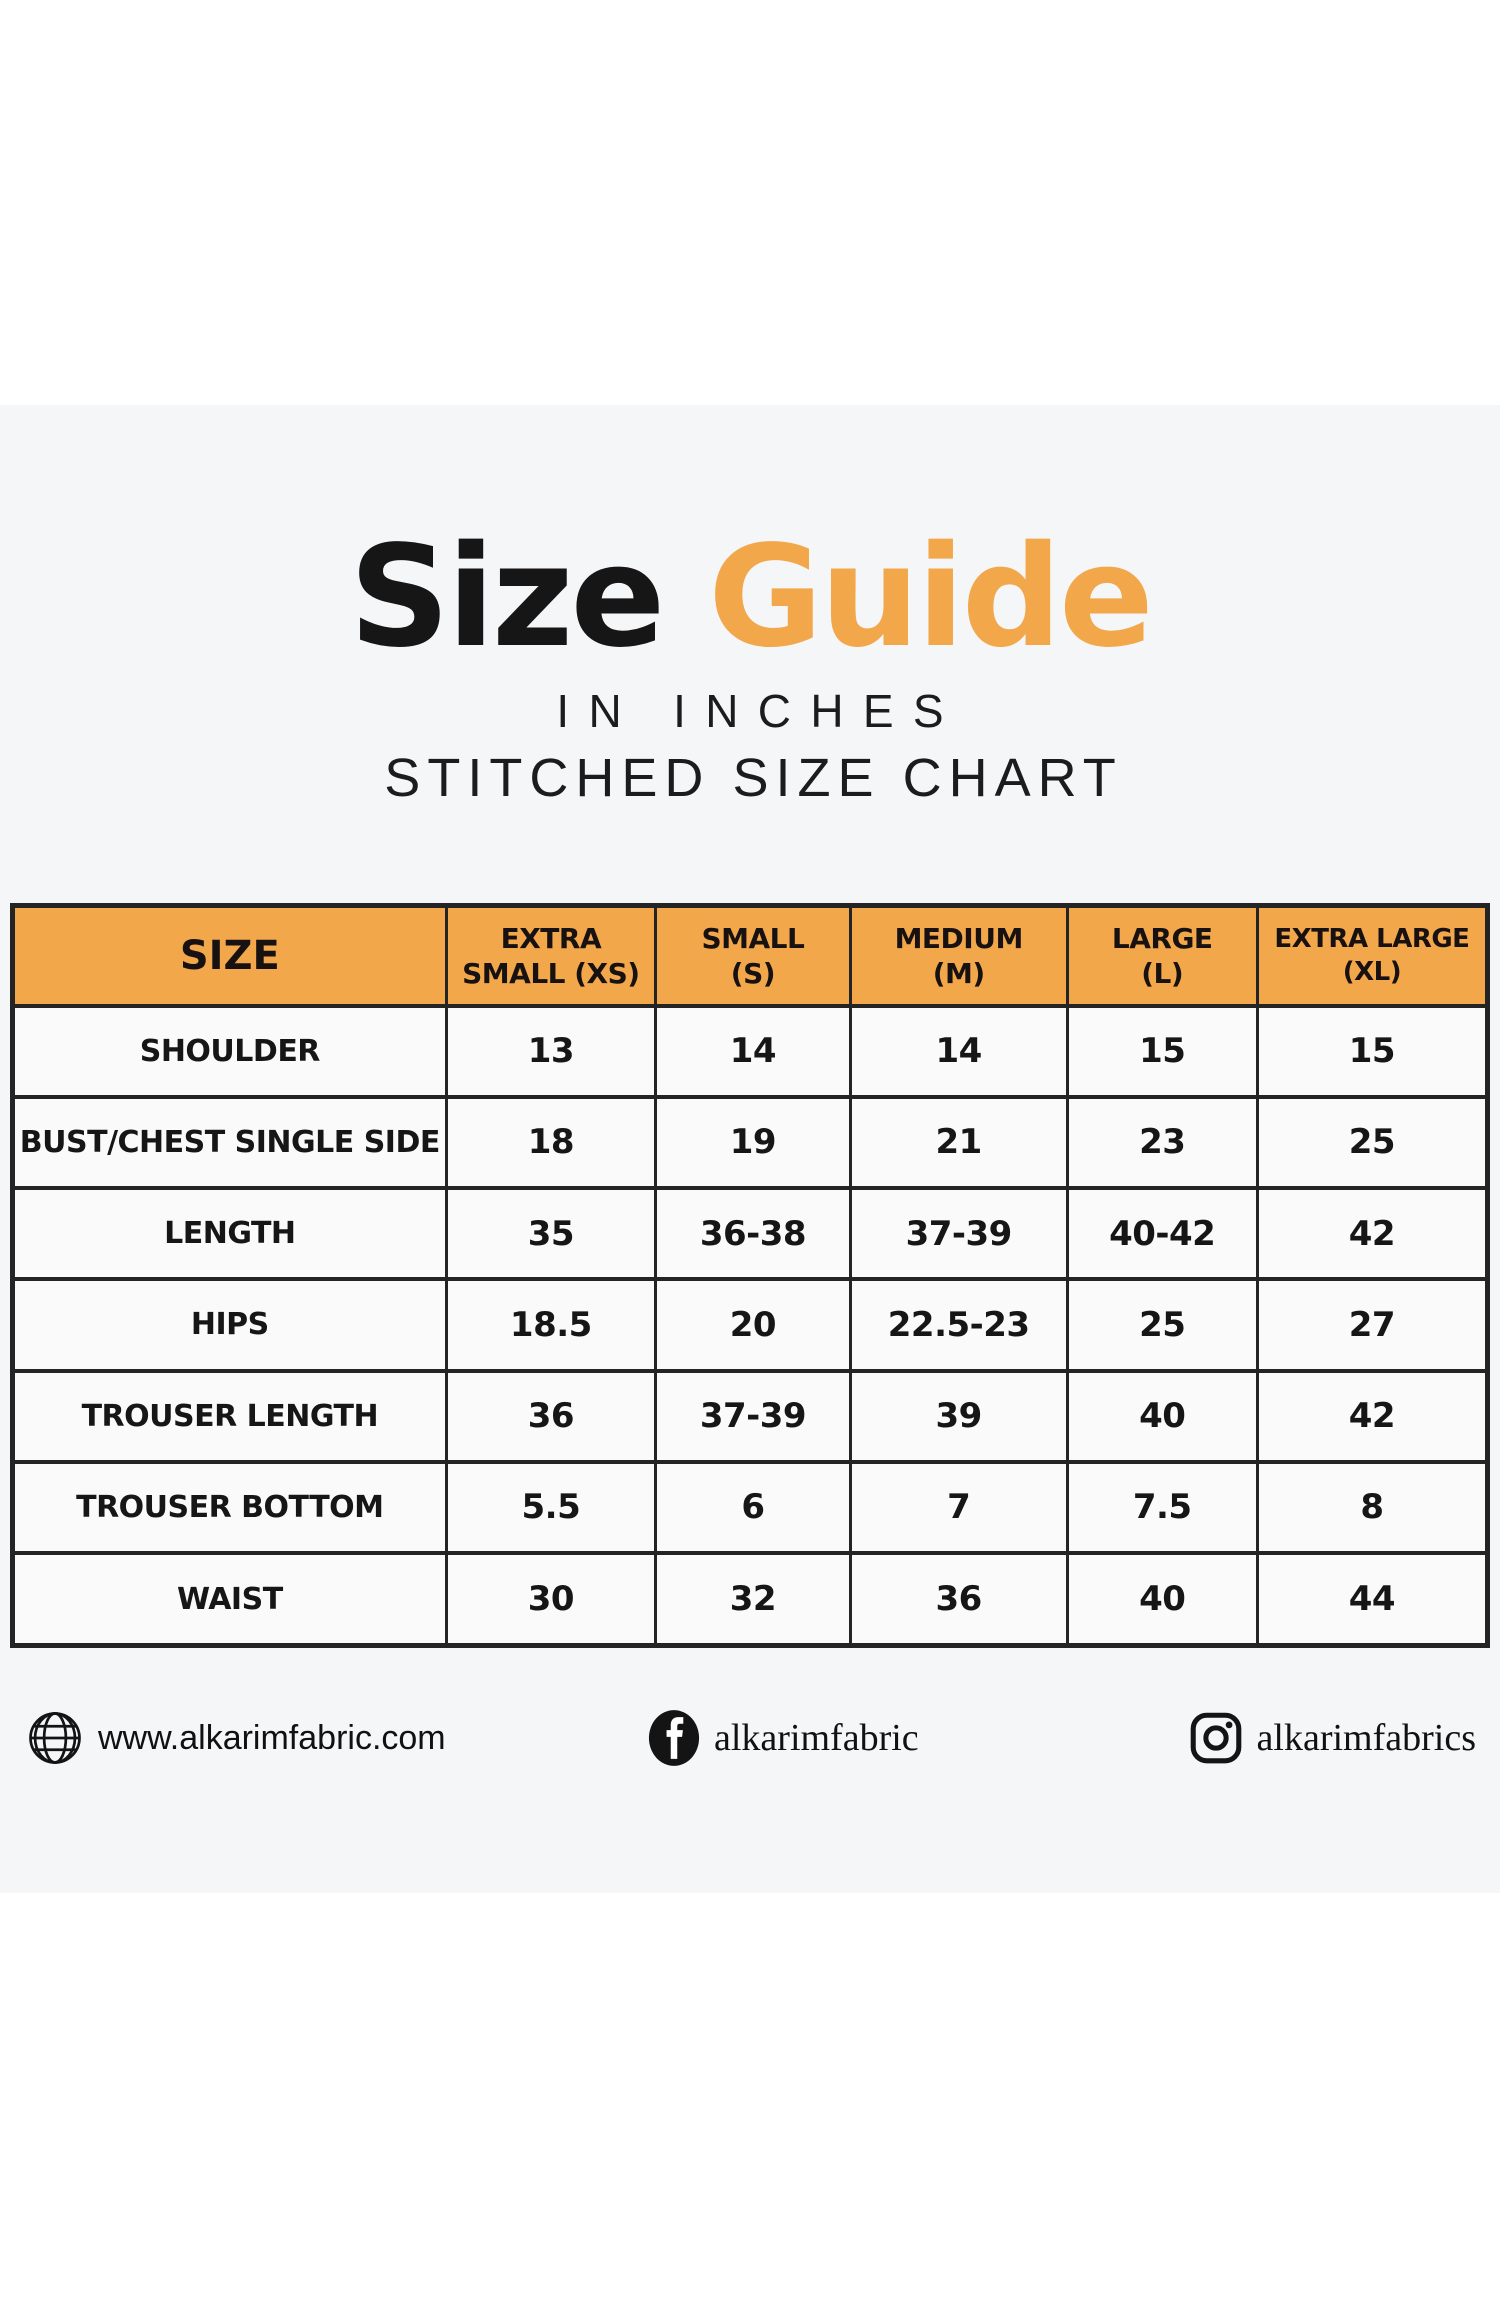  Describe the element at coordinates (229, 1051) in the screenshot. I see `row-label: SHOULDER` at that location.